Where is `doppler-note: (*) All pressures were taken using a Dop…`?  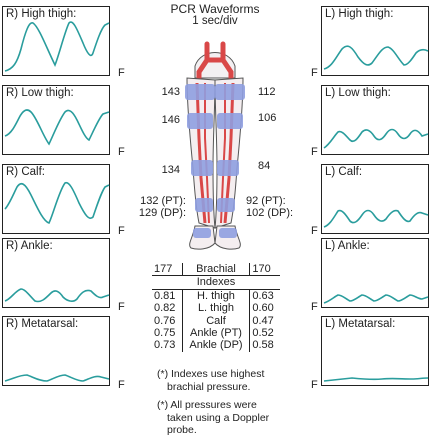
doppler-note: (*) All pressures were taken using a Dop… is located at coordinates (213, 418).